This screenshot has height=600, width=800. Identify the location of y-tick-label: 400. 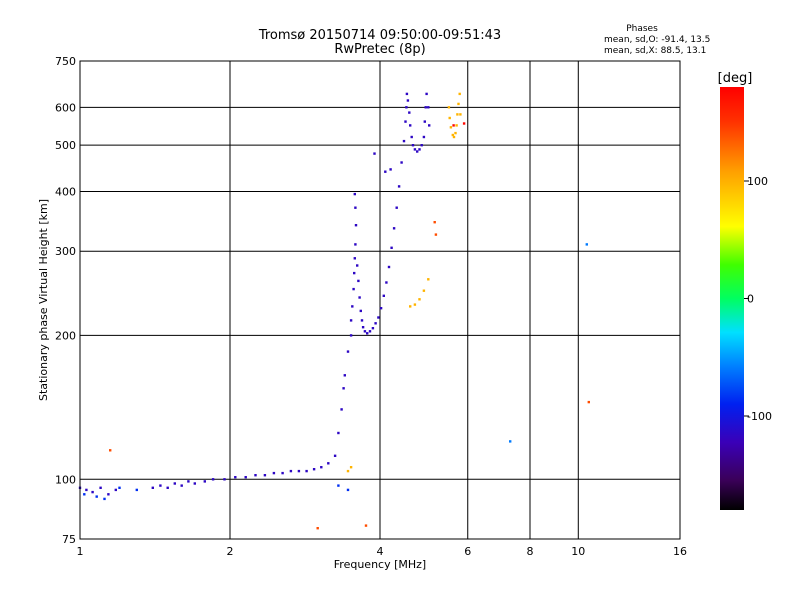
(65, 191).